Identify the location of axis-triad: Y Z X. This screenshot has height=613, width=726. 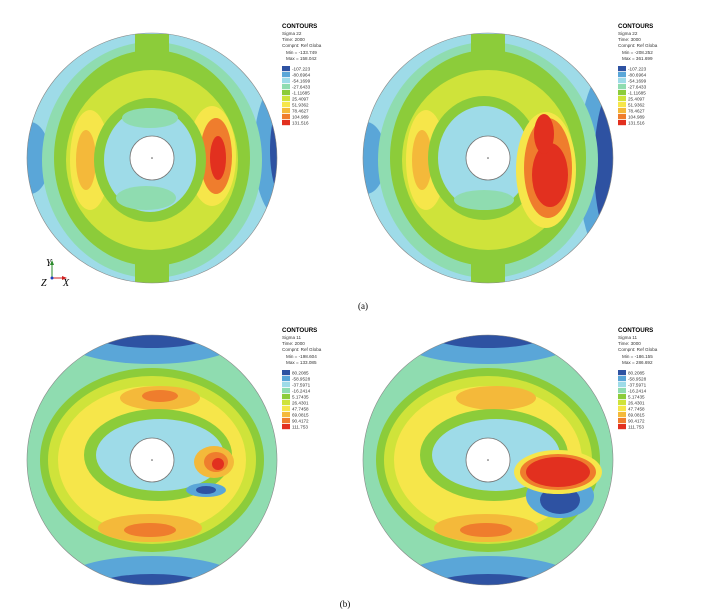
(55, 273).